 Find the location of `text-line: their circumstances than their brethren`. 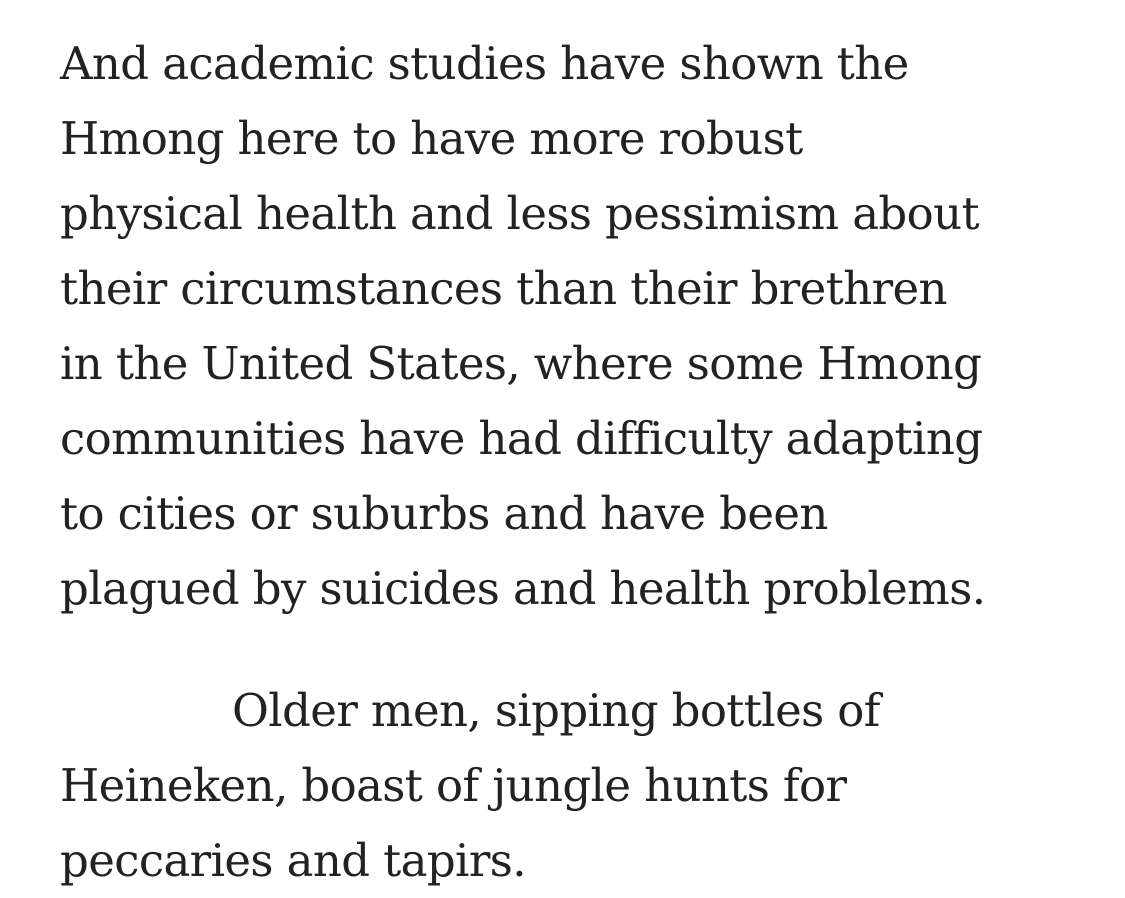

text-line: their circumstances than their brethren is located at coordinates (504, 288).